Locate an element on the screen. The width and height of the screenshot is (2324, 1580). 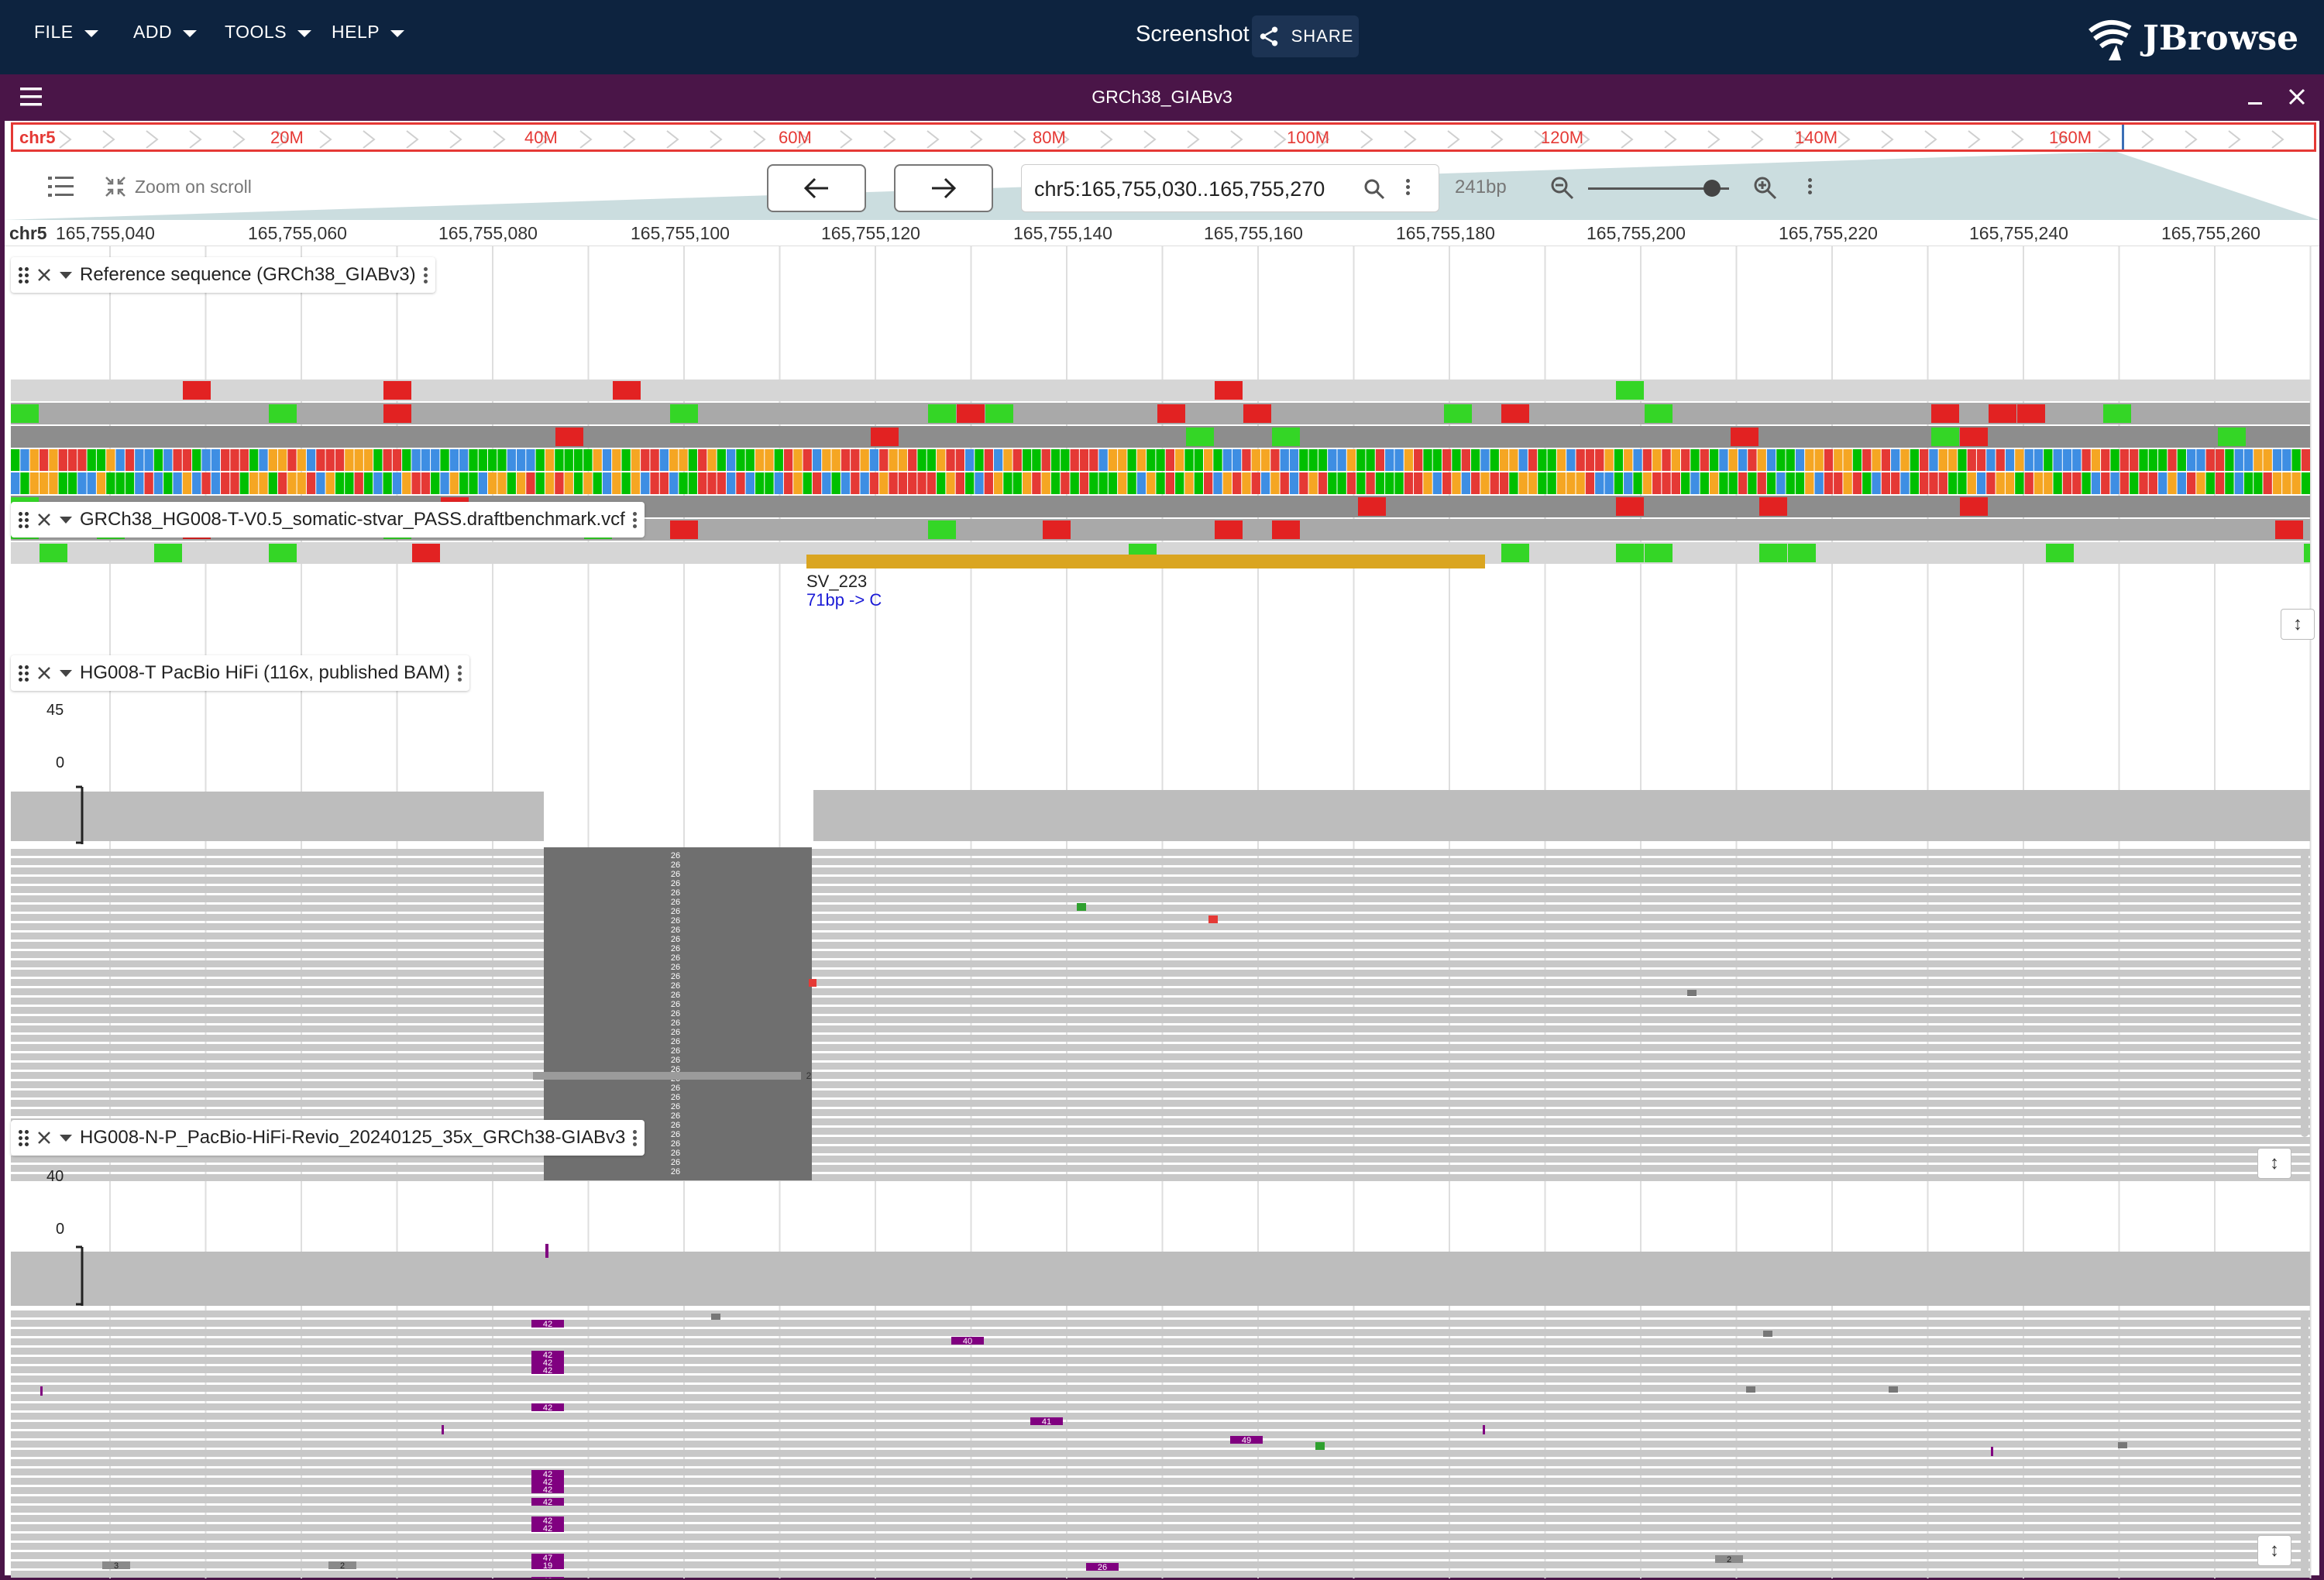
track-title: Reference sequence (GRCh38_GIABv3) is located at coordinates (248, 274).